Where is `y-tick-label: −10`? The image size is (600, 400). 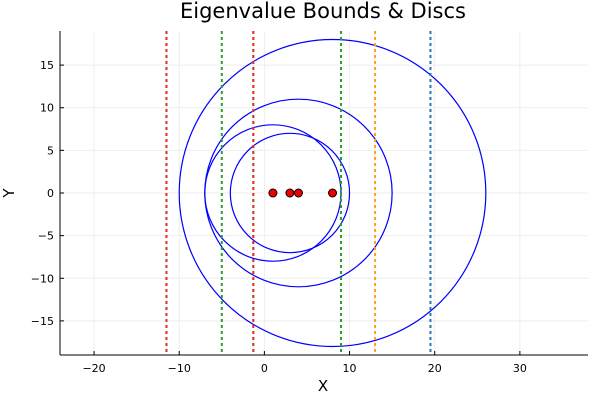
y-tick-label: −10 is located at coordinates (42, 278).